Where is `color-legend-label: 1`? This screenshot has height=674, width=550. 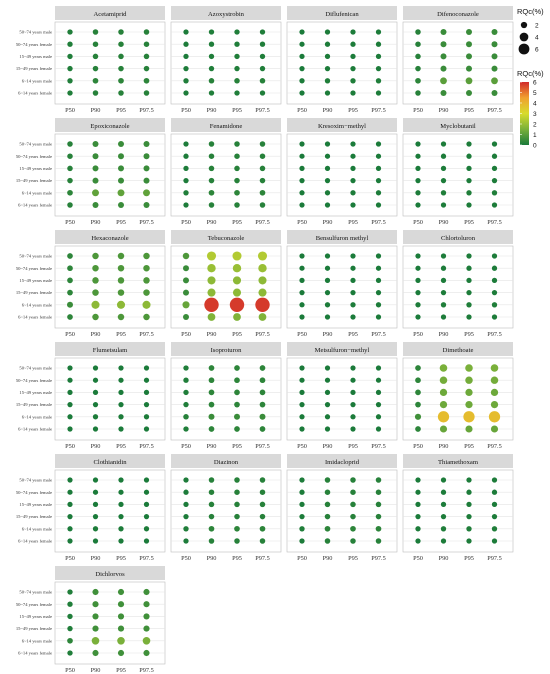 color-legend-label: 1 is located at coordinates (535, 135).